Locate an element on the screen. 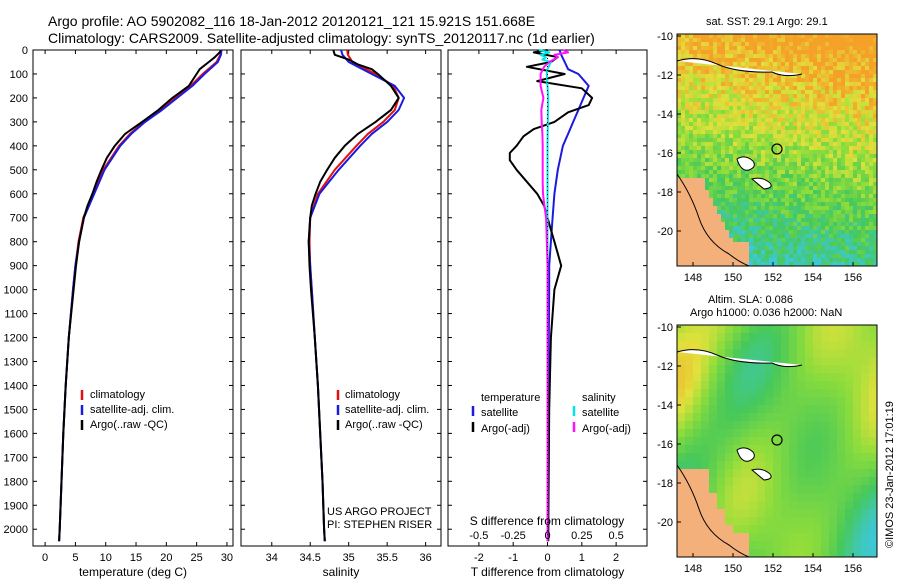 The width and height of the screenshot is (900, 580). new-guinea-coast is located at coordinates (739, 358).